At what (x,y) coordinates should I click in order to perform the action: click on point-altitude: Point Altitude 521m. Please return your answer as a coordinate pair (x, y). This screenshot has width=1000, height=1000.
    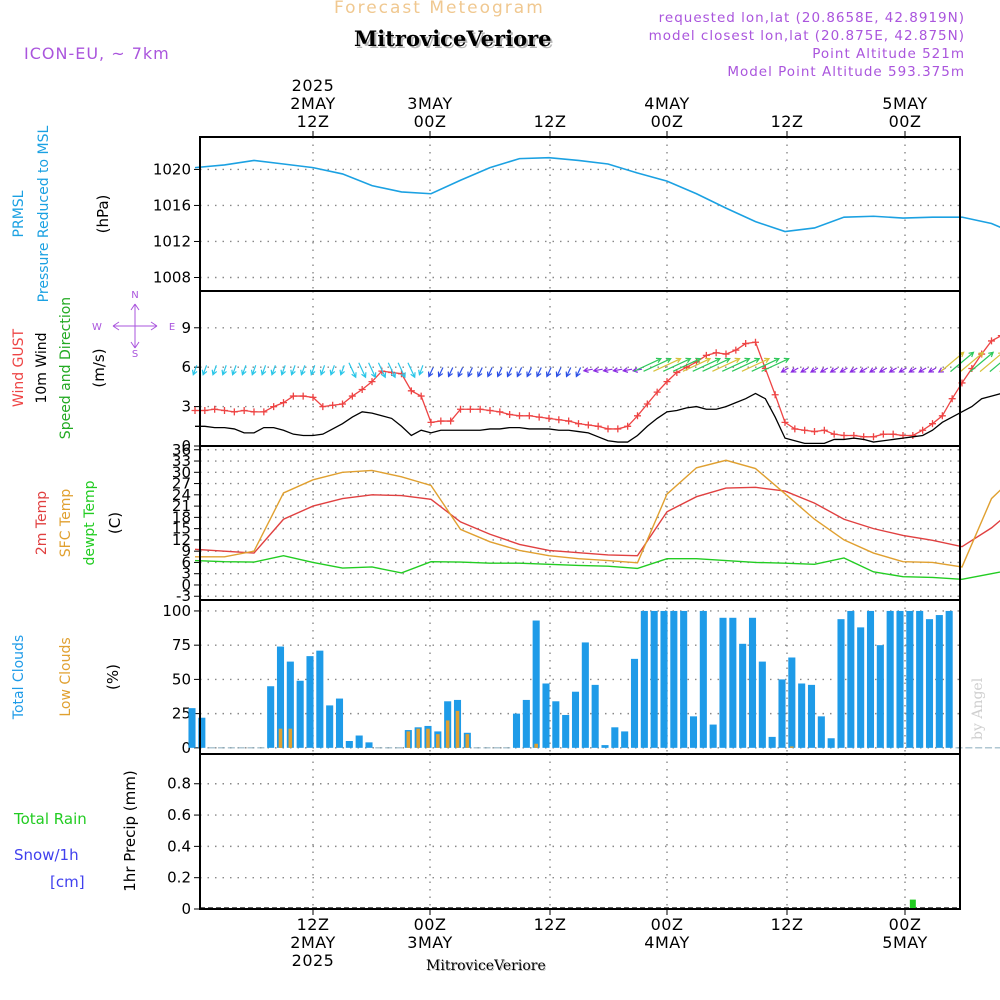
    Looking at the image, I should click on (888, 54).